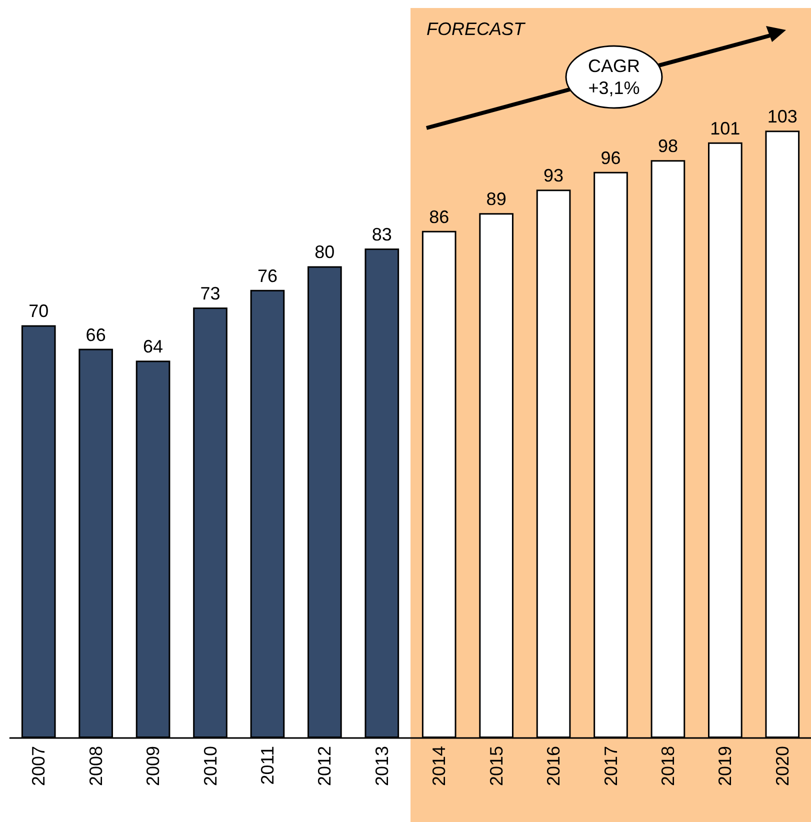 The image size is (811, 822). What do you see at coordinates (439, 766) in the screenshot?
I see `x-tick-label: 2014` at bounding box center [439, 766].